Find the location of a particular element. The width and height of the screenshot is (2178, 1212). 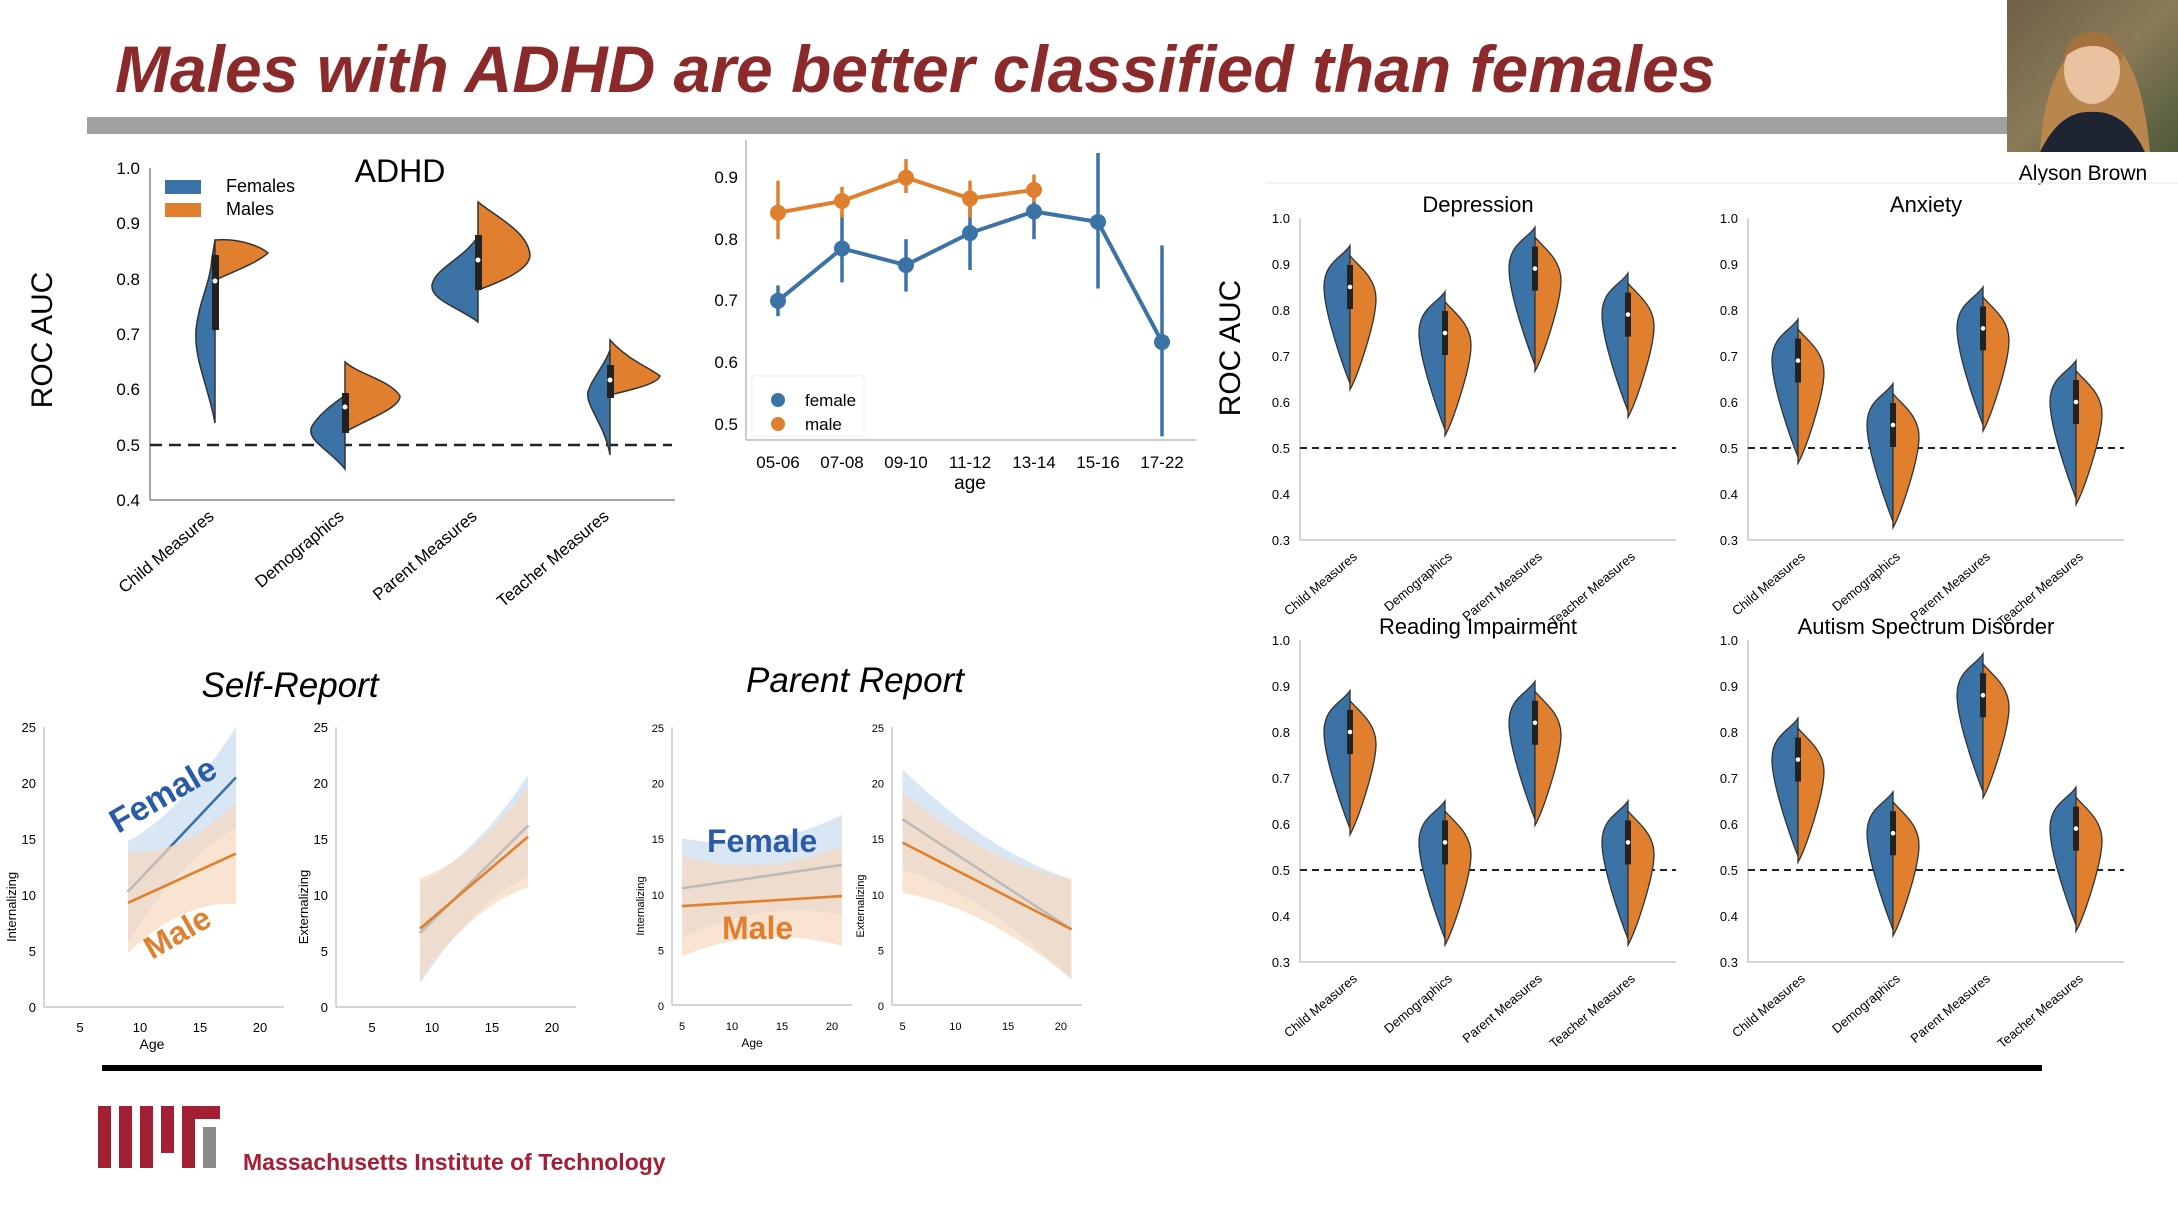

age-xtick: 09-10 is located at coordinates (905, 462).